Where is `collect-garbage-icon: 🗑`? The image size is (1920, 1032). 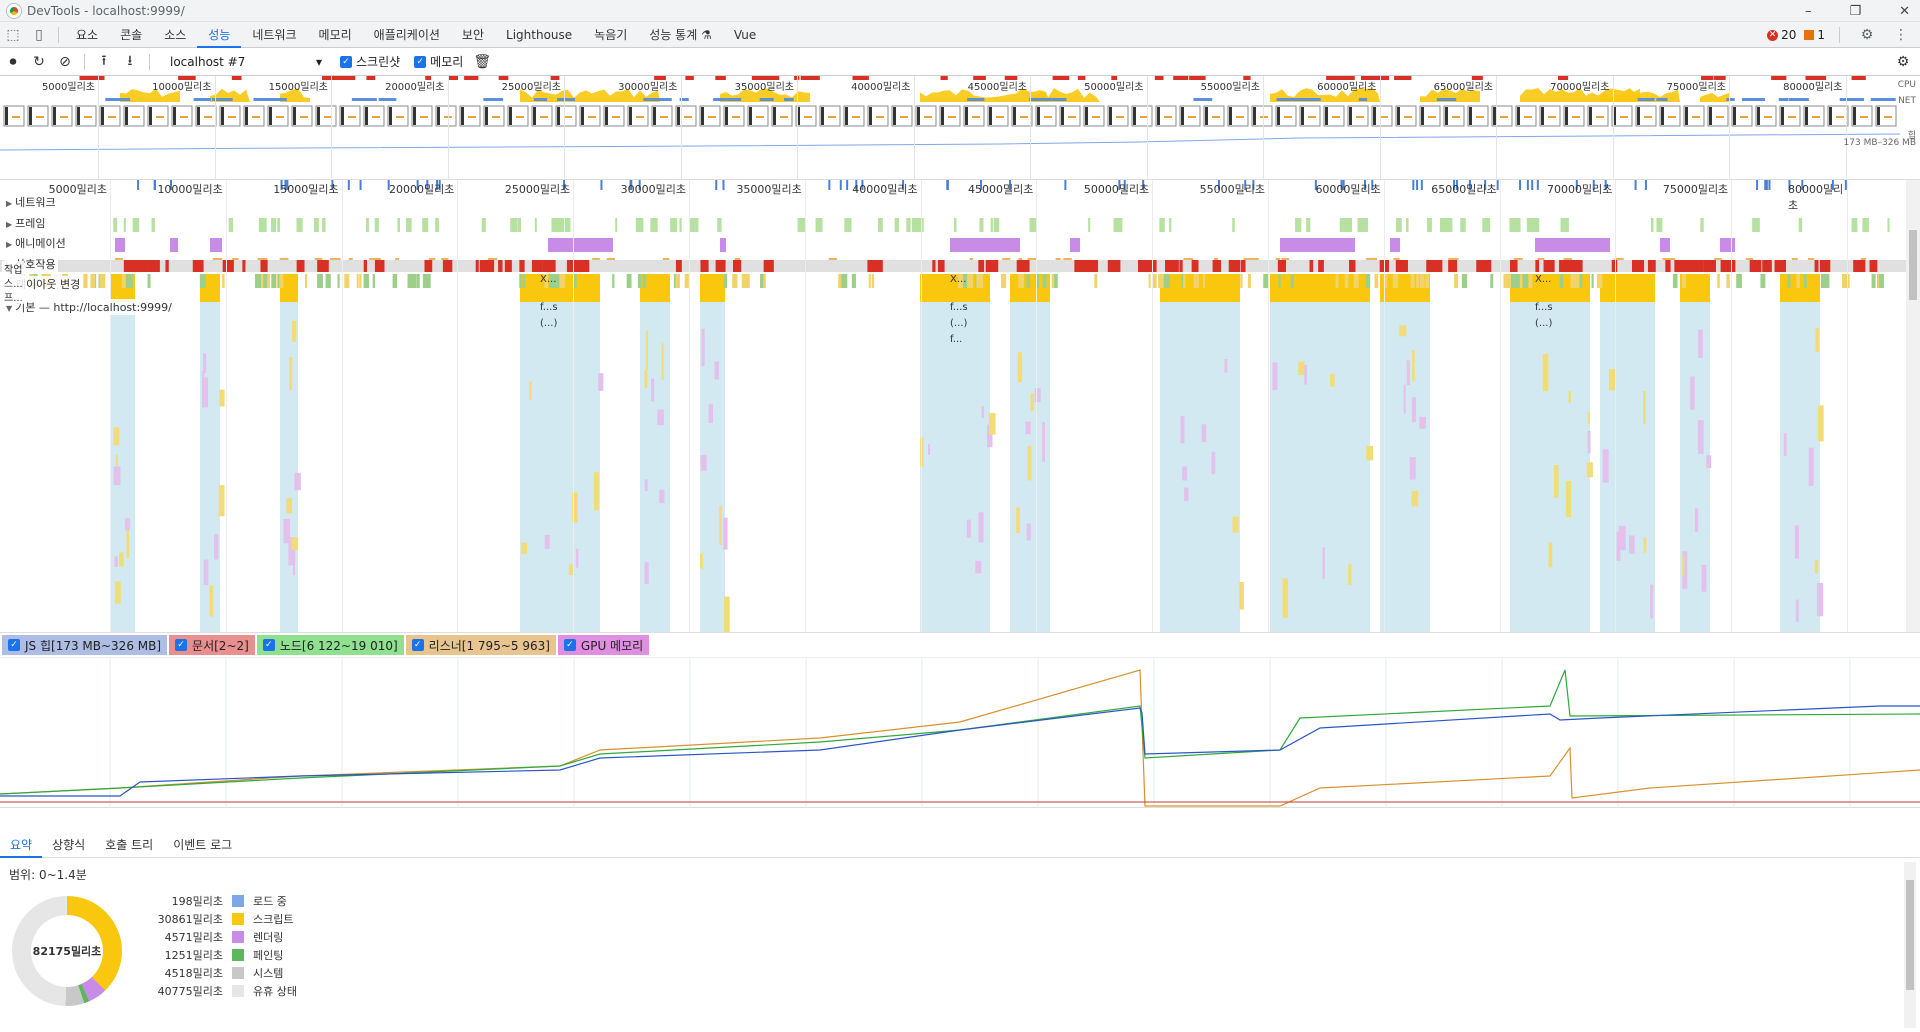
collect-garbage-icon: 🗑 is located at coordinates (482, 61).